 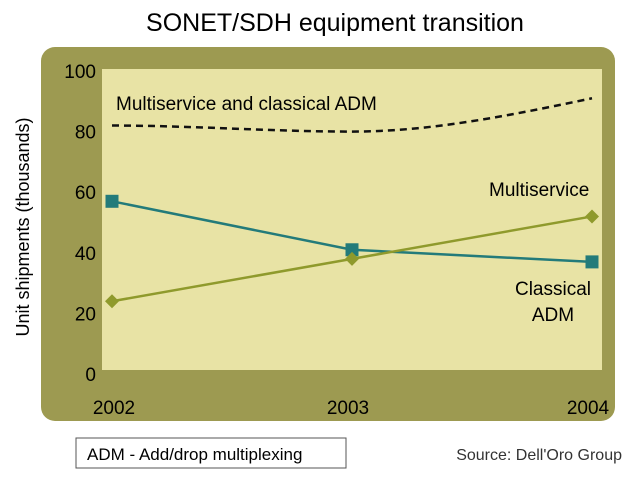 I want to click on footnote-text: ADM - Add/drop multiplexing, so click(x=194, y=454).